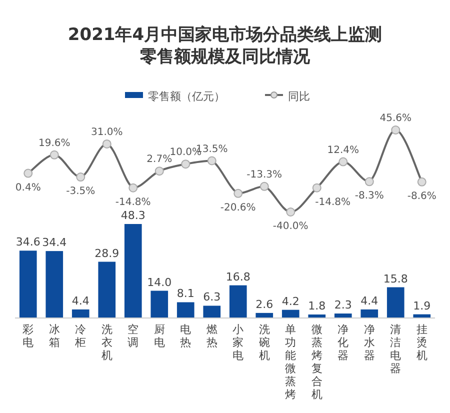 Image resolution: width=450 pixels, height=413 pixels. What do you see at coordinates (317, 305) in the screenshot?
I see `data-label: 1.8` at bounding box center [317, 305].